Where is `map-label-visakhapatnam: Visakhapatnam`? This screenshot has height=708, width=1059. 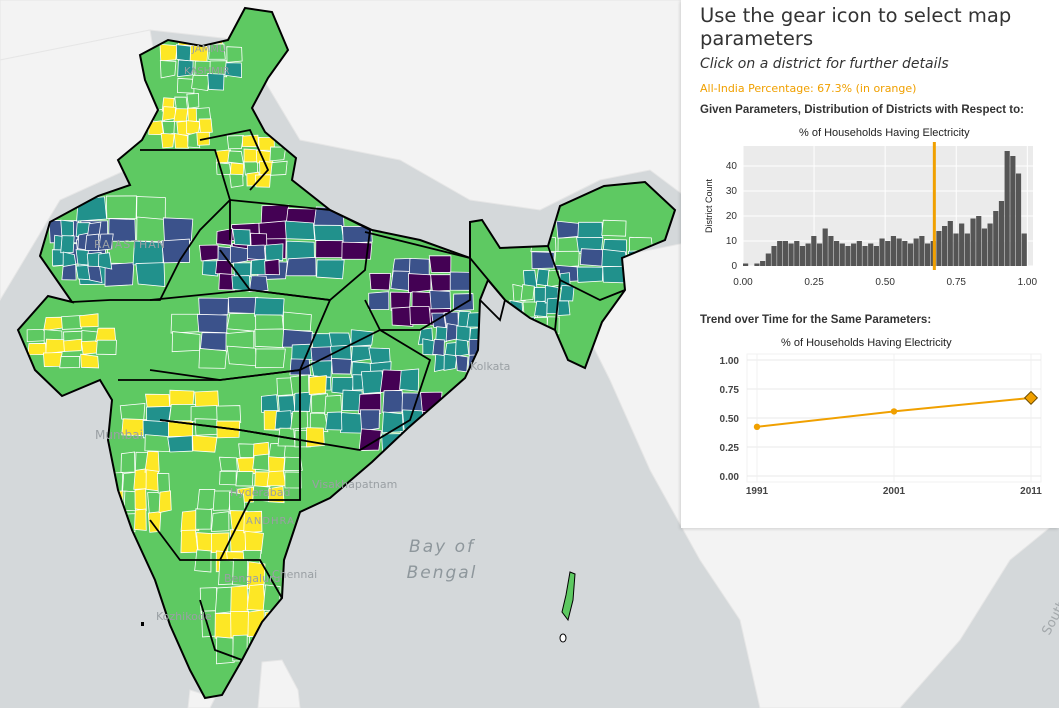
map-label-visakhapatnam: Visakhapatnam is located at coordinates (355, 484).